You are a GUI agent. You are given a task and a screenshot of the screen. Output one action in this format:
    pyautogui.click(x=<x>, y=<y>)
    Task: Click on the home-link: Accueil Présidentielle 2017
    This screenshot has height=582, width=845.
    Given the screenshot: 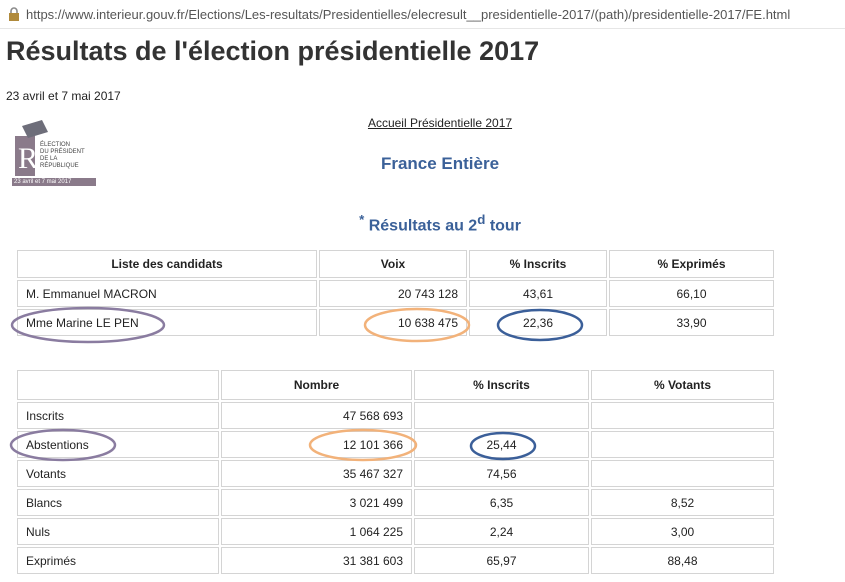 What is the action you would take?
    pyautogui.click(x=440, y=123)
    